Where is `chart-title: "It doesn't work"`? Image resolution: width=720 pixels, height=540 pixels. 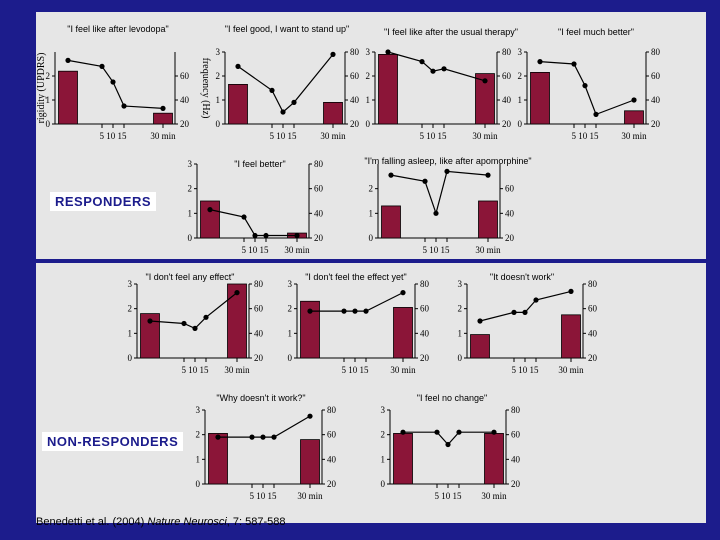 chart-title: "It doesn't work" is located at coordinates (522, 277).